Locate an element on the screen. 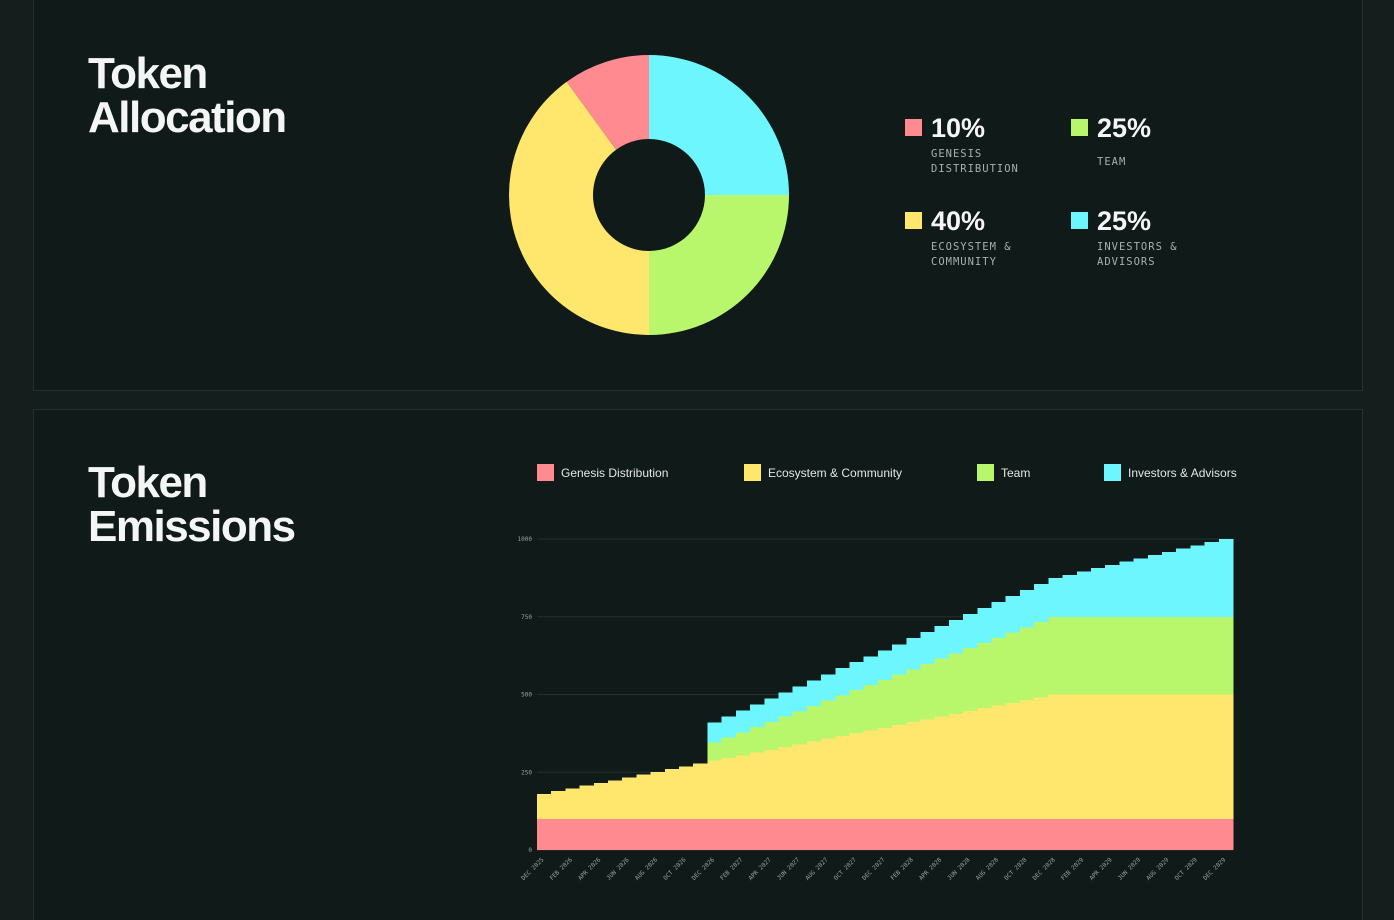 The height and width of the screenshot is (920, 1394). x-tick-label: AUG 2027 is located at coordinates (817, 869).